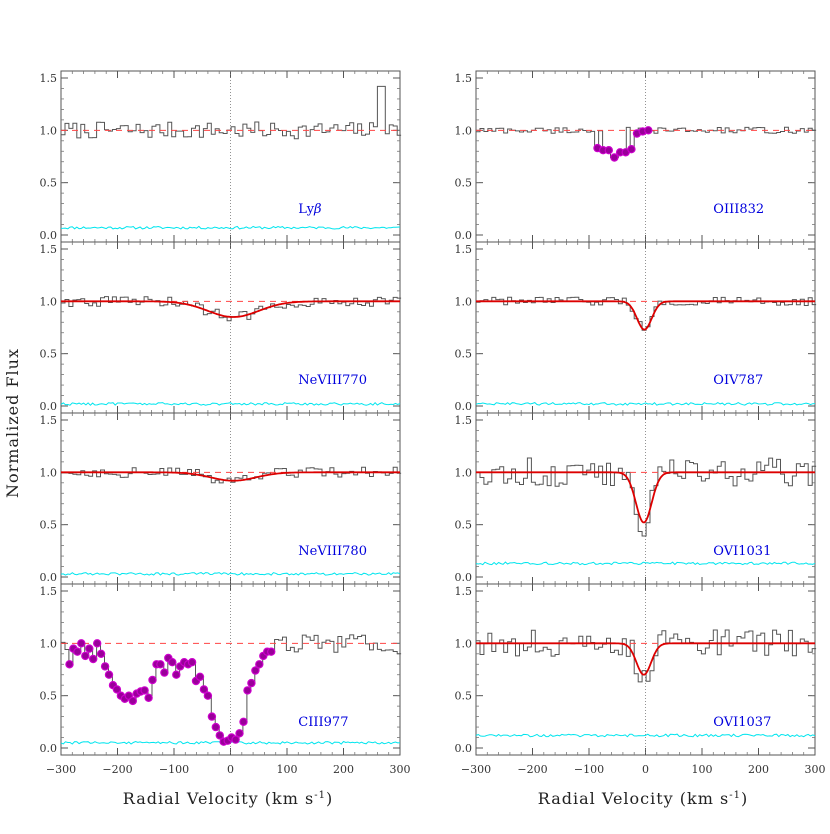  Describe the element at coordinates (221, 498) in the screenshot. I see `panel-neviii780: 0.0 0.5 1.0 1.5 NeVIII780` at that location.